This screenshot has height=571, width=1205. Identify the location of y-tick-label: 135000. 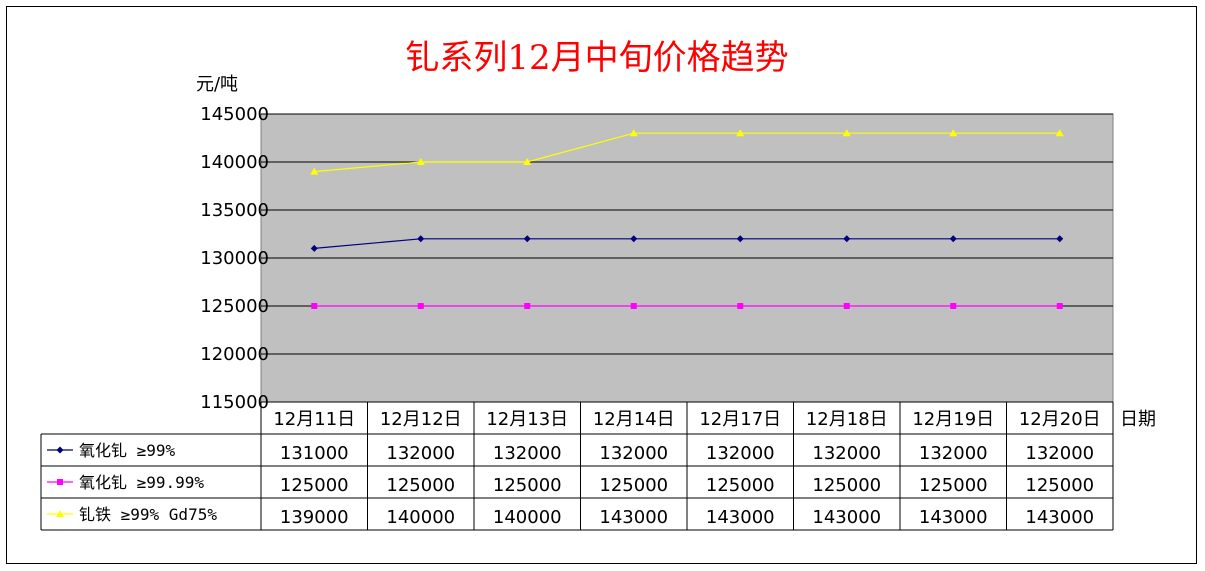
(234, 210).